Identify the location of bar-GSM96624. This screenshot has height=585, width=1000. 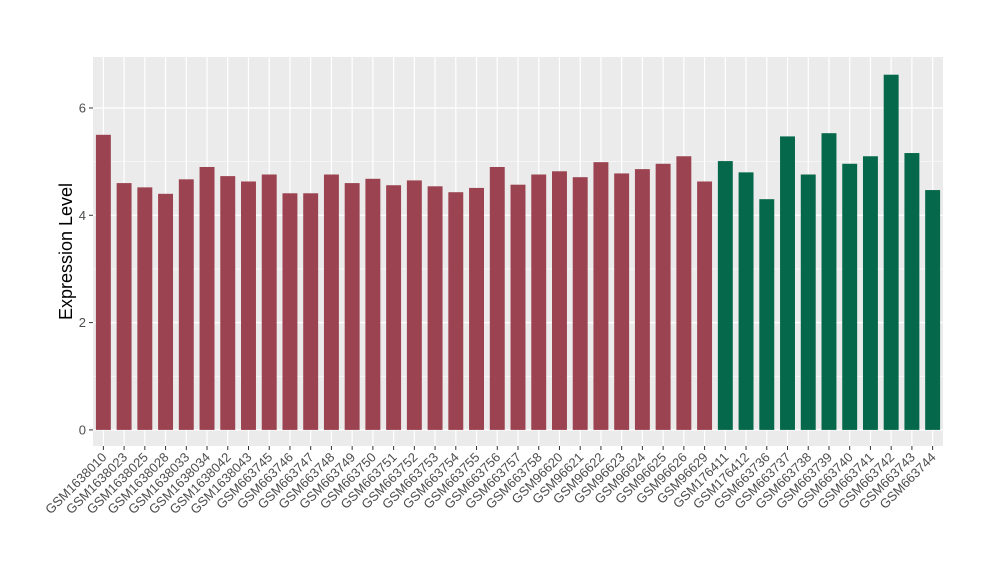
(642, 299).